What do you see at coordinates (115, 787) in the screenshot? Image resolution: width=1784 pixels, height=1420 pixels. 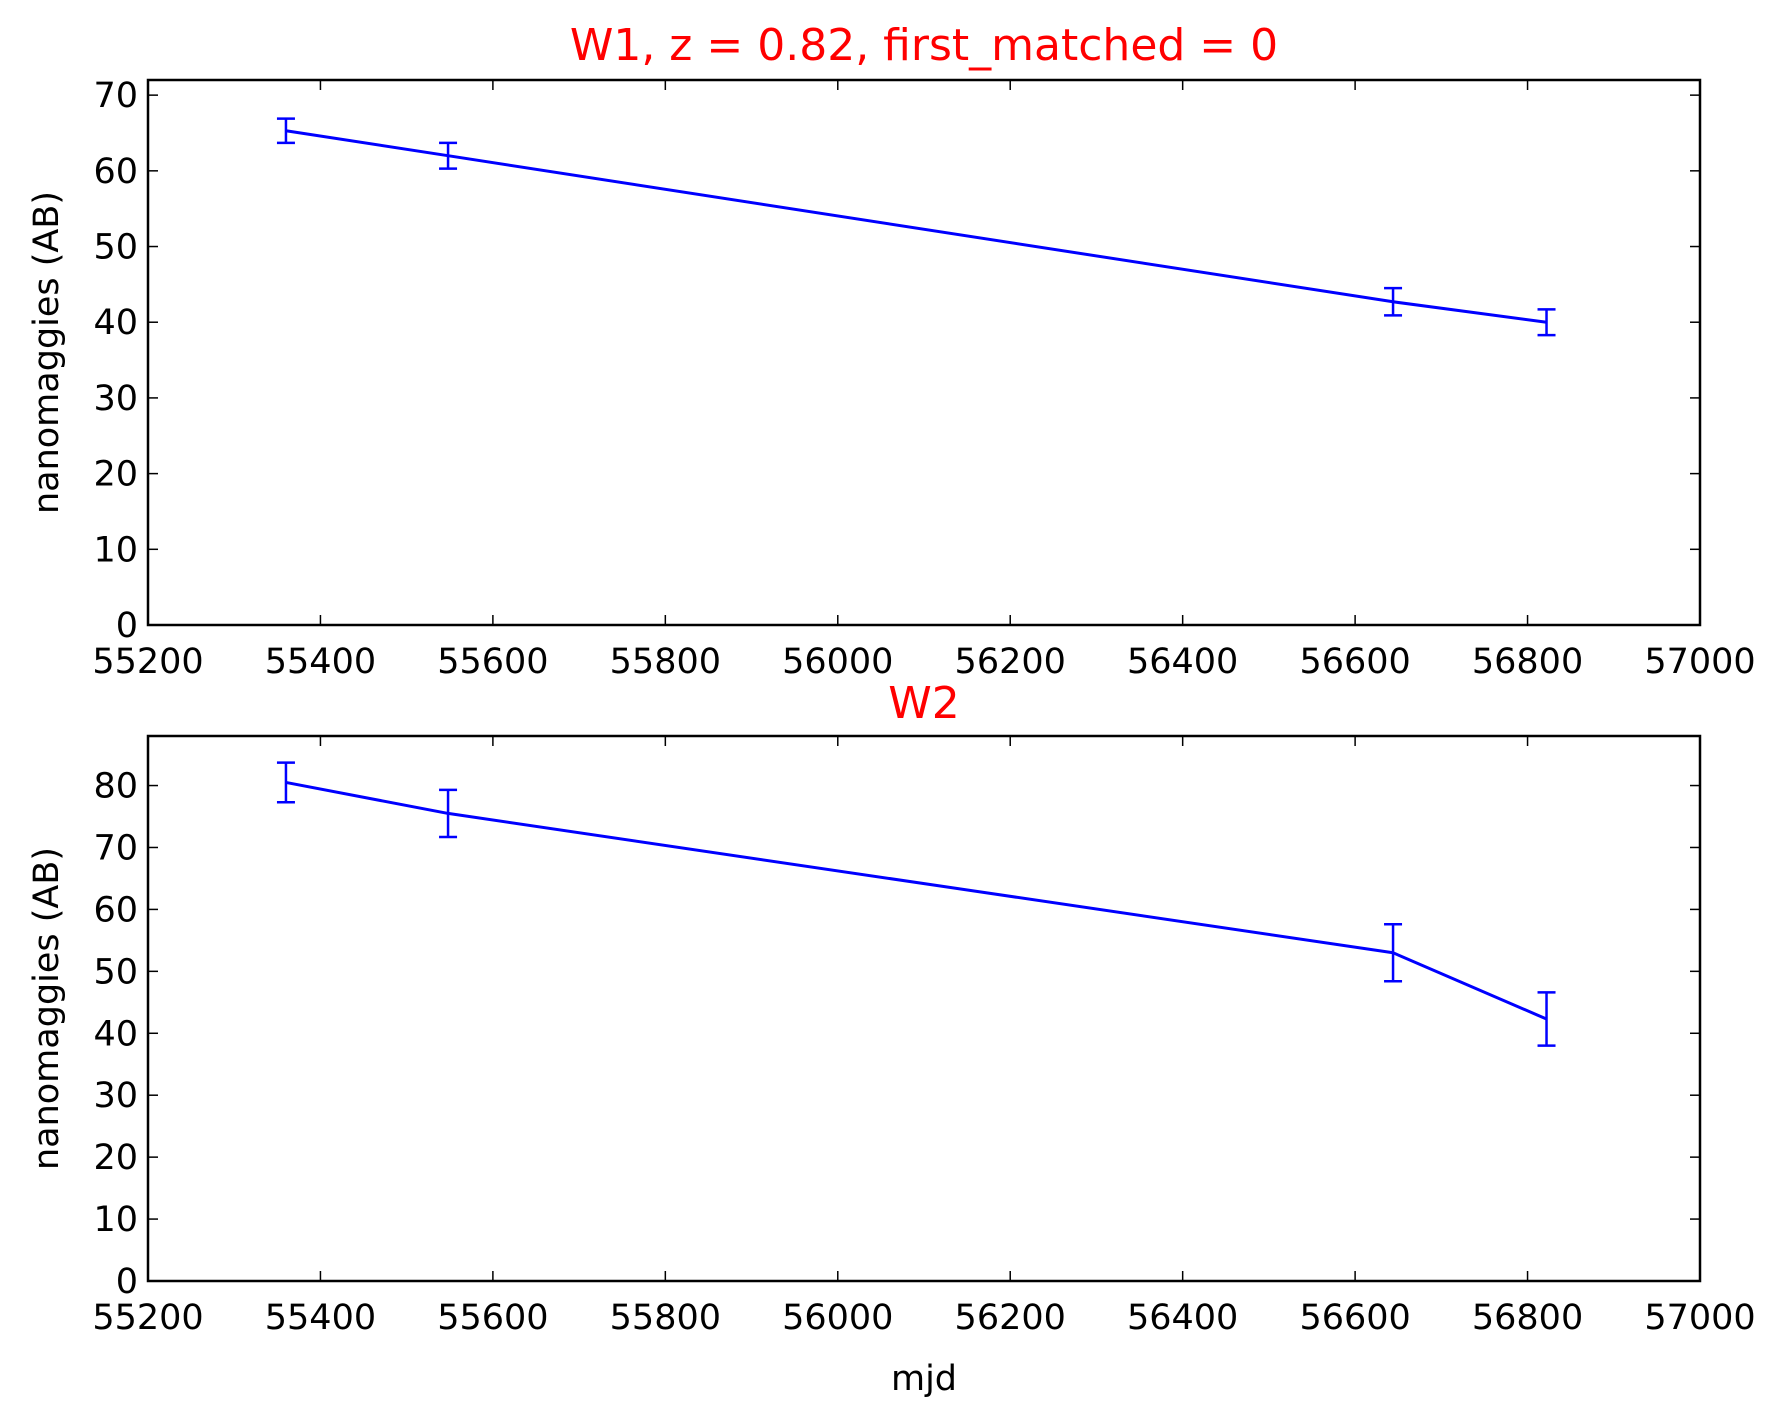 I see `y-tick-label: 80` at bounding box center [115, 787].